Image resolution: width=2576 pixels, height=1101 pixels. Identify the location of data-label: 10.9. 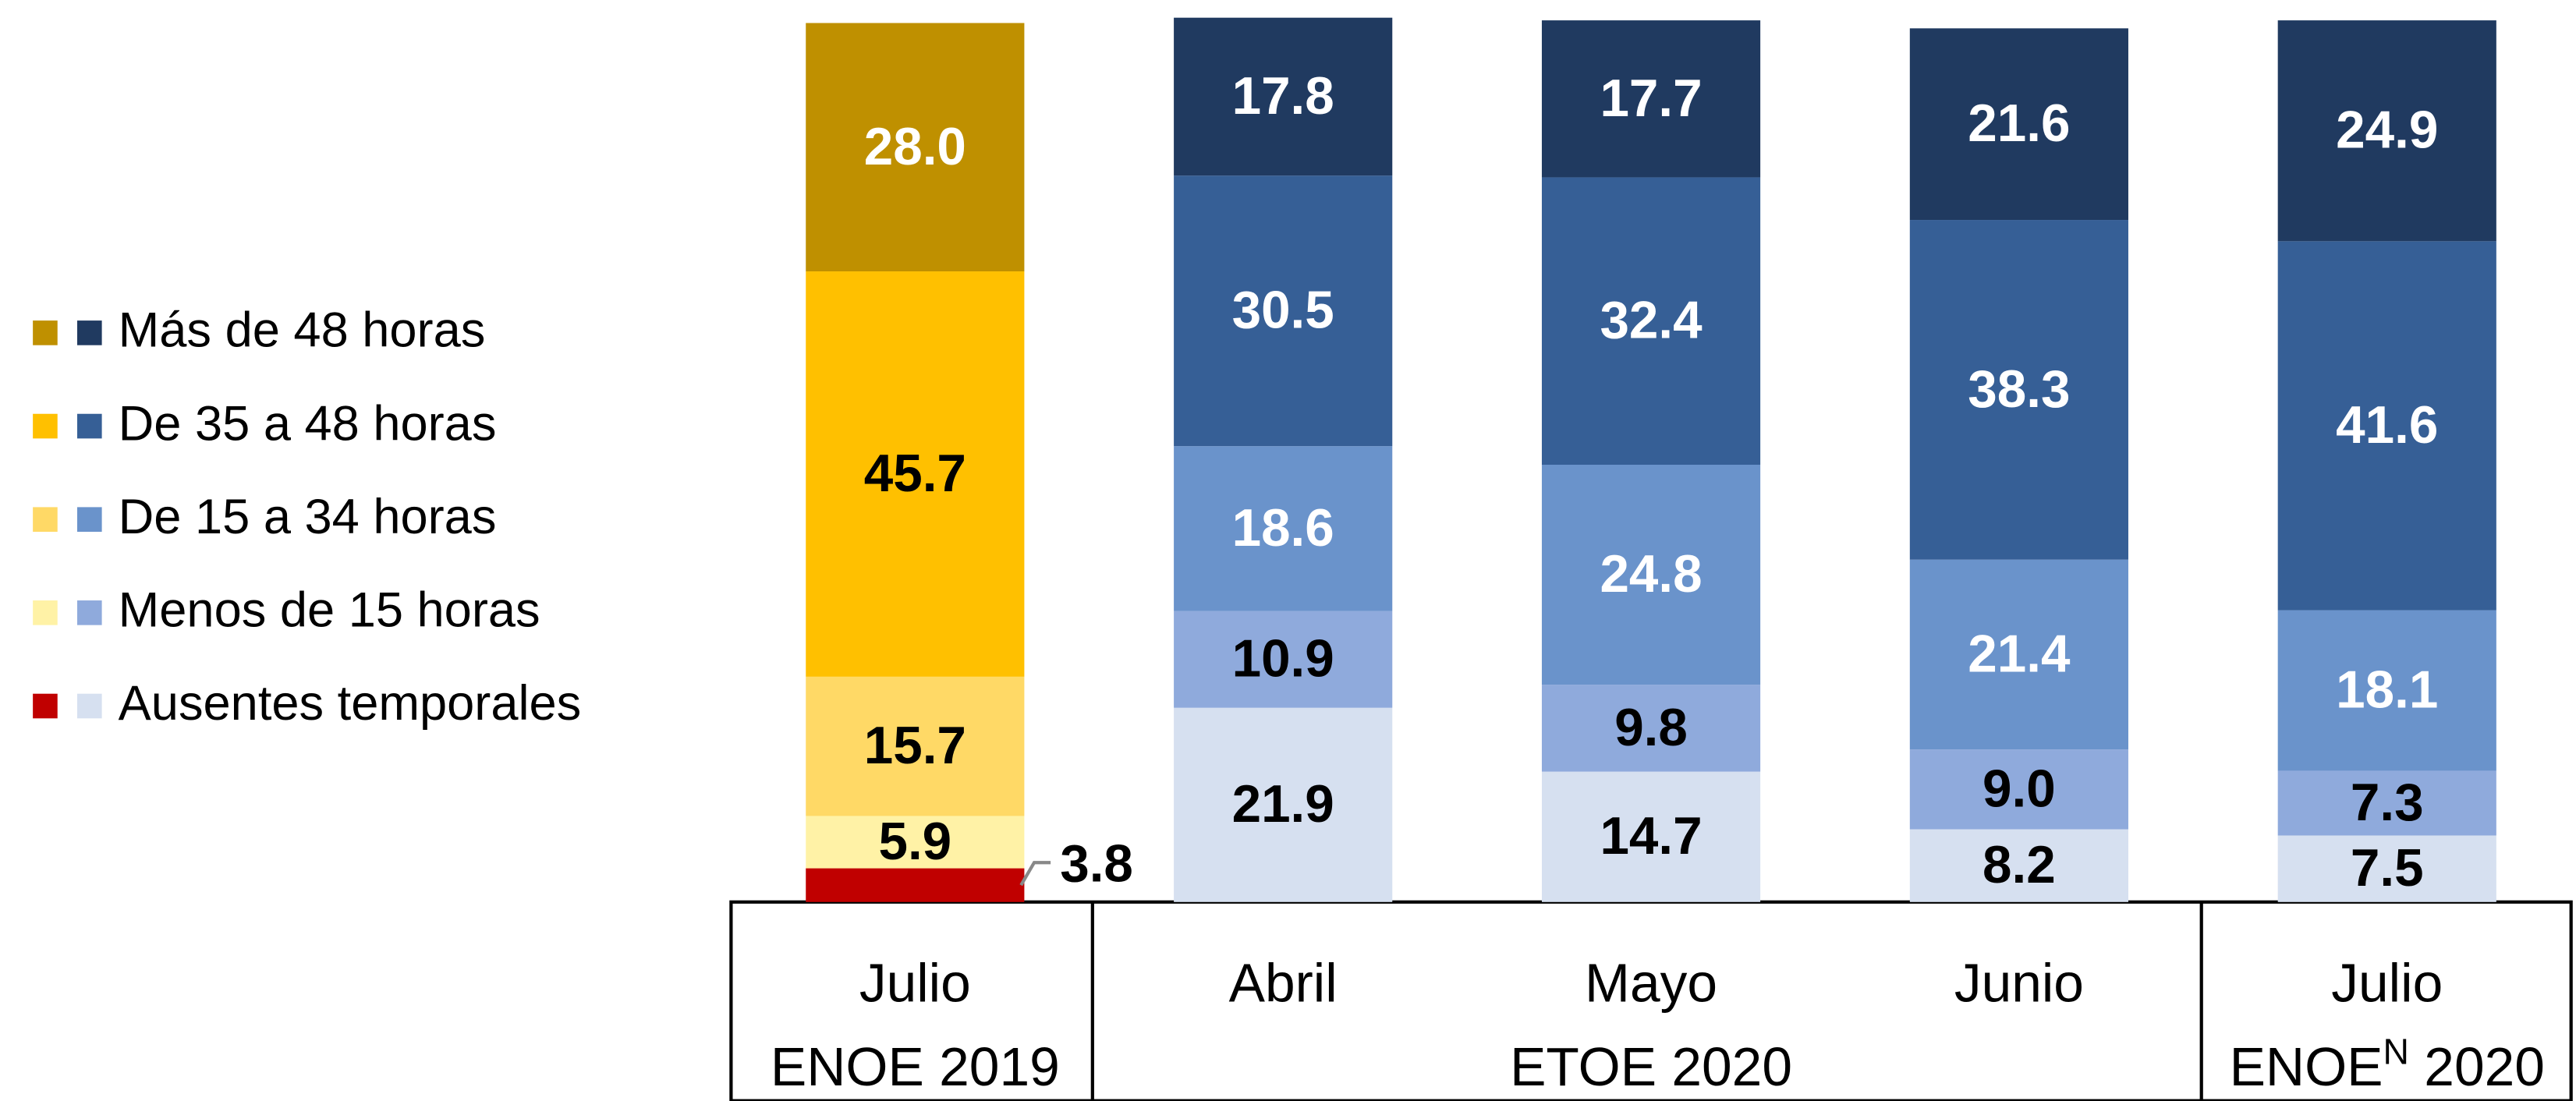
(1283, 660).